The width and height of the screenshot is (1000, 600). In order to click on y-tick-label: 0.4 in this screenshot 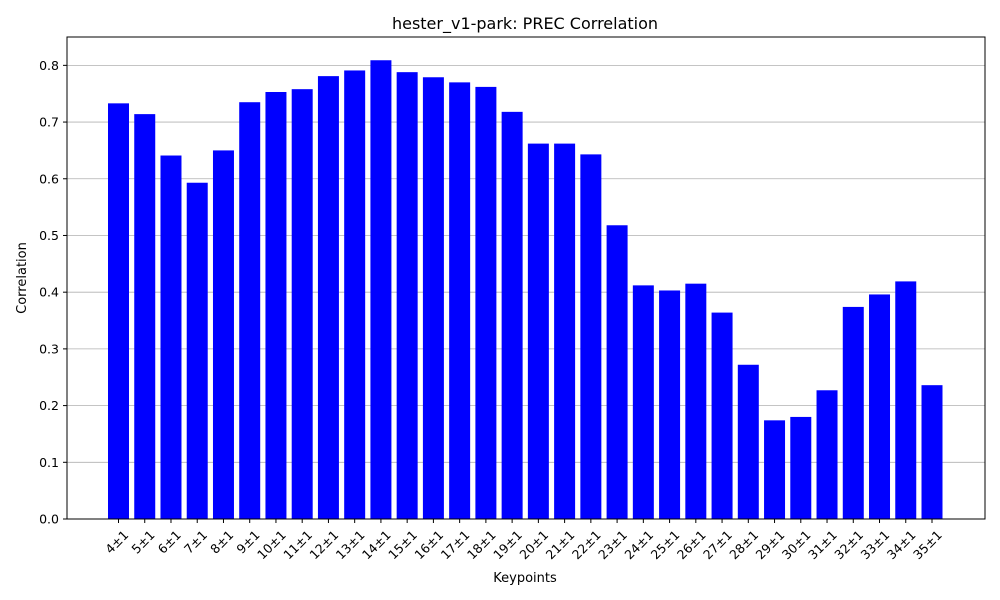, I will do `click(49, 292)`.